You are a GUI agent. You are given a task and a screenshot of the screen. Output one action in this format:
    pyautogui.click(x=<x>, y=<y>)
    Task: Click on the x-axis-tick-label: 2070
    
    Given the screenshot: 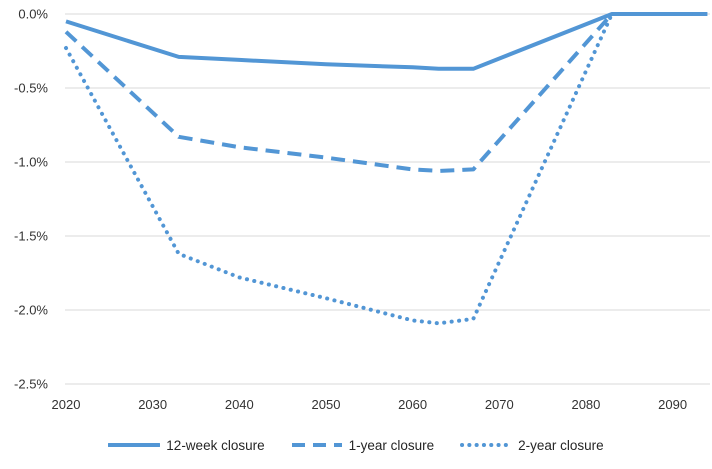 What is the action you would take?
    pyautogui.click(x=499, y=404)
    